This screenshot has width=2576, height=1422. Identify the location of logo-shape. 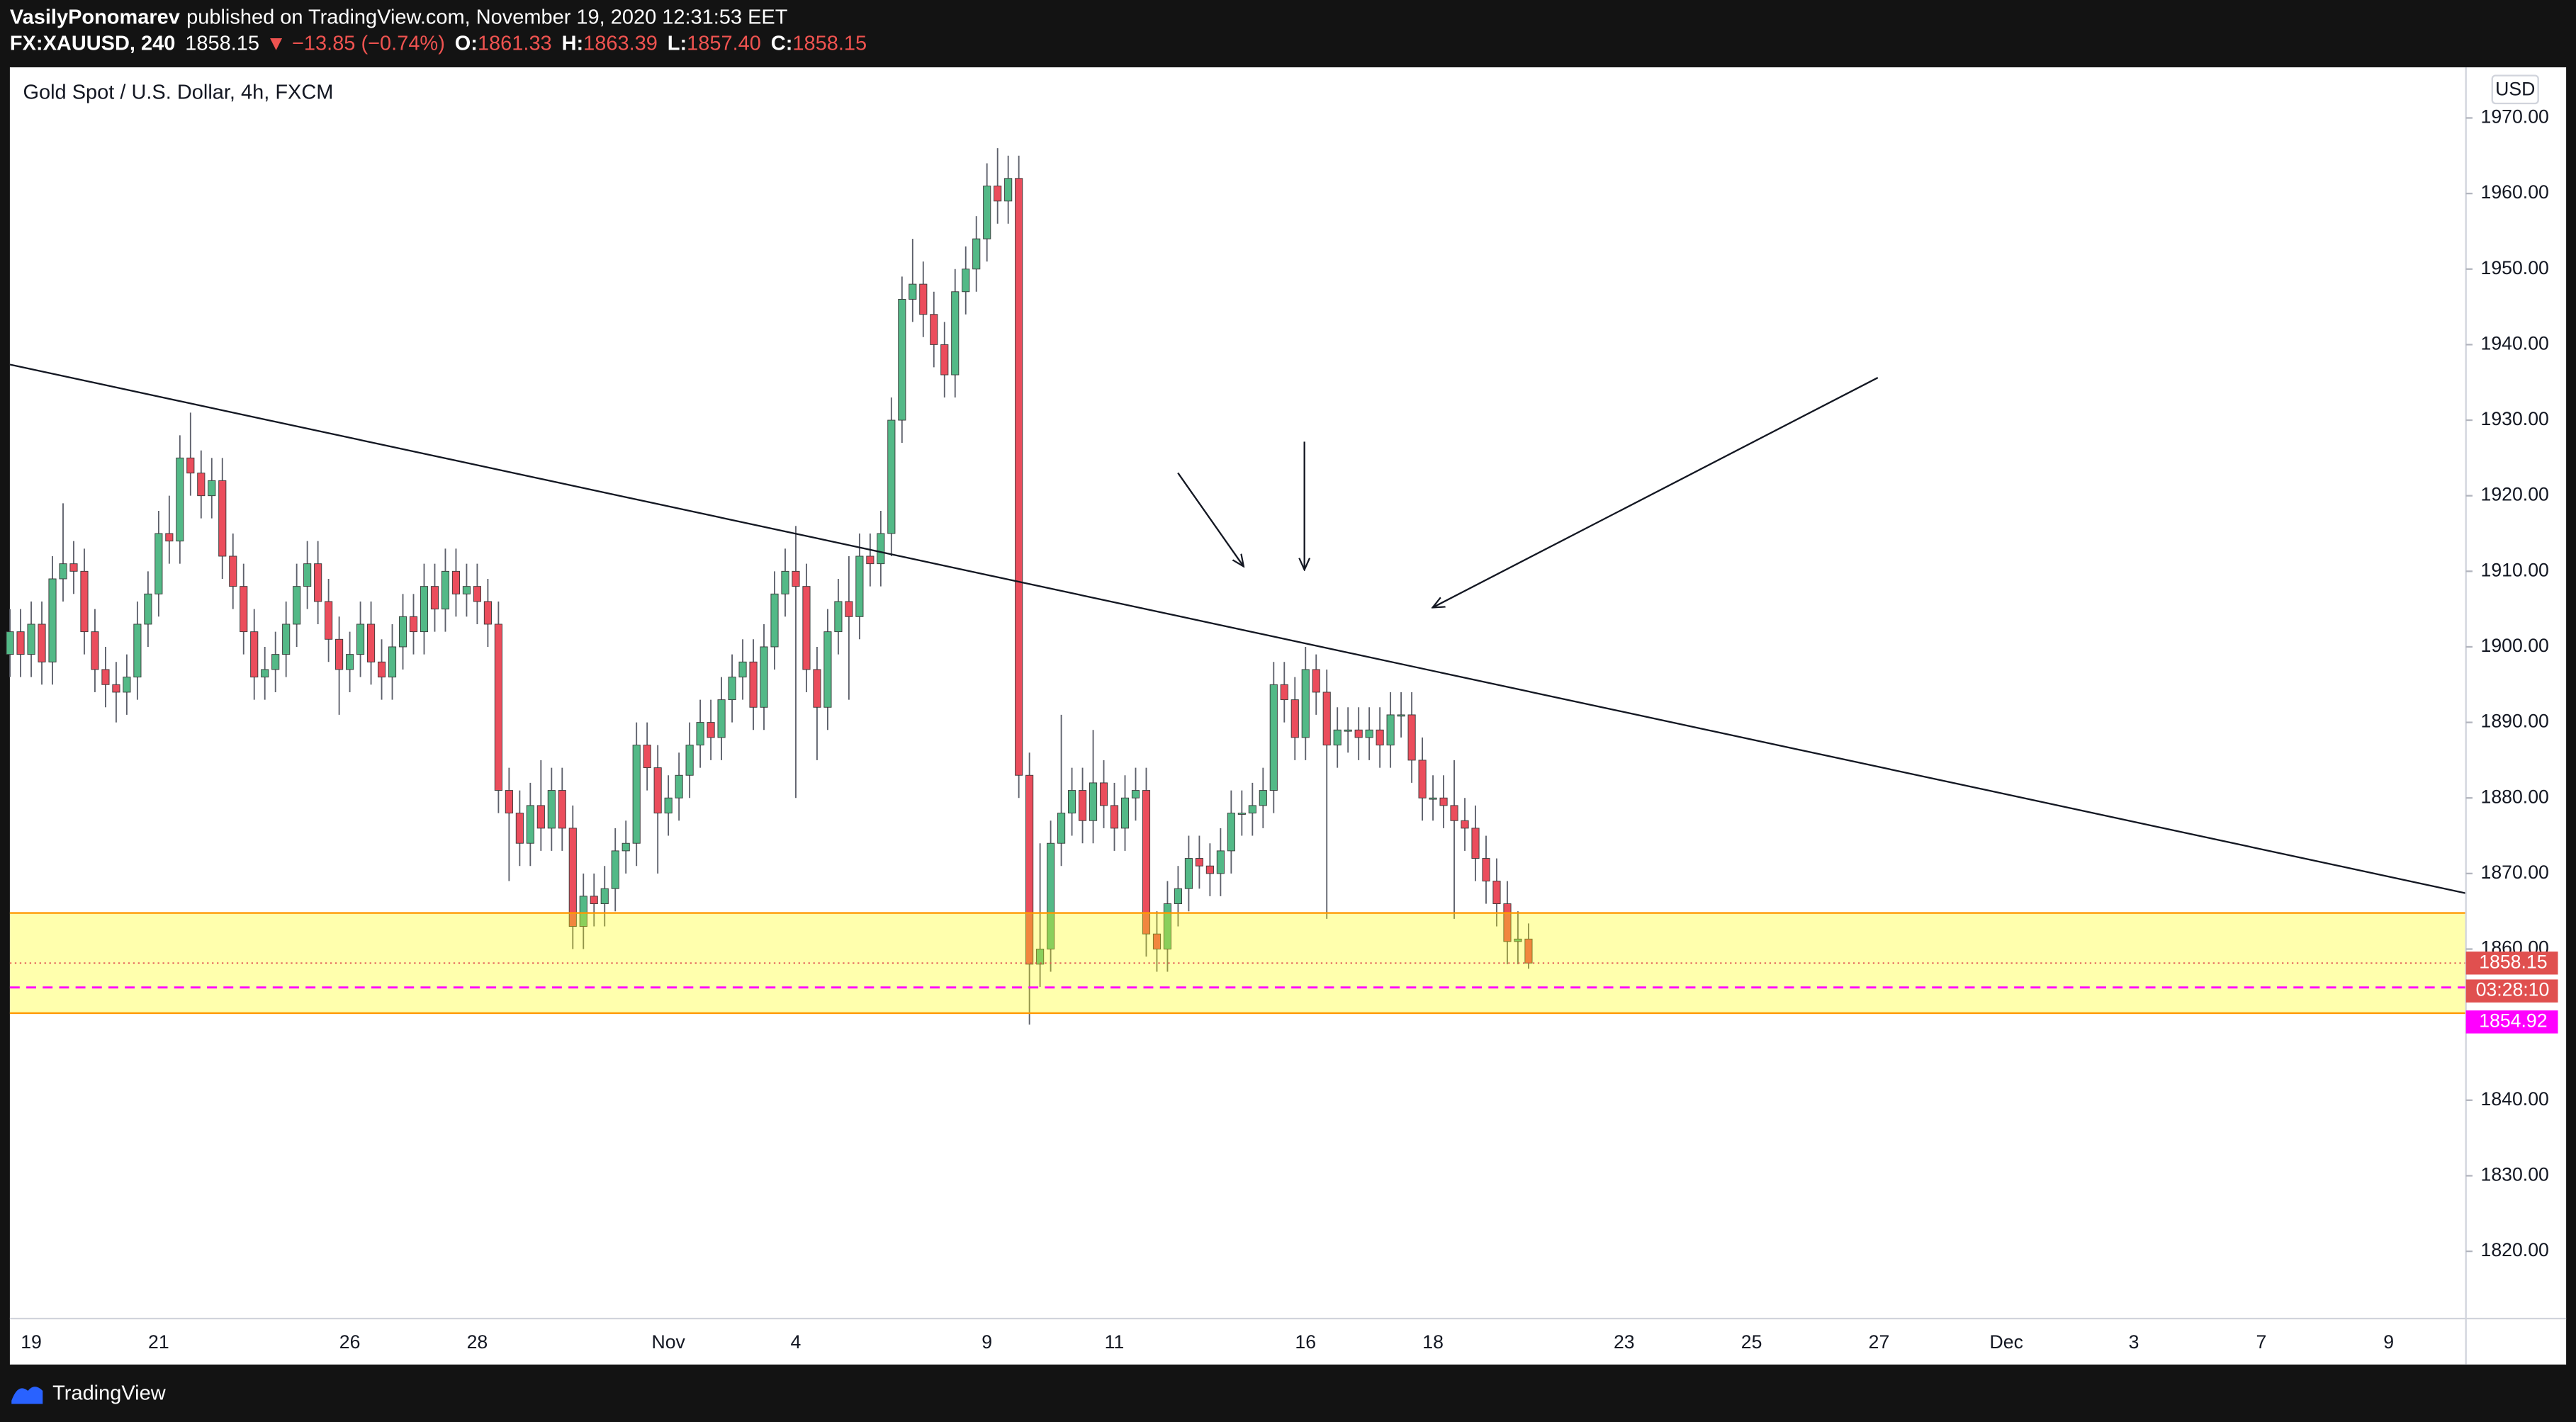
(27, 1396).